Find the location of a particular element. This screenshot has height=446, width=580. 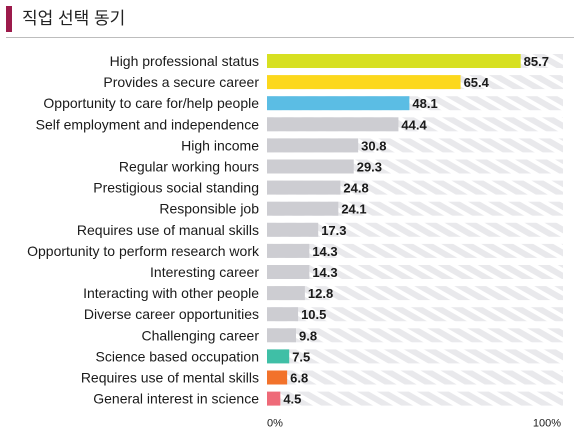

category-label: Diverse career opportunities is located at coordinates (171, 314).